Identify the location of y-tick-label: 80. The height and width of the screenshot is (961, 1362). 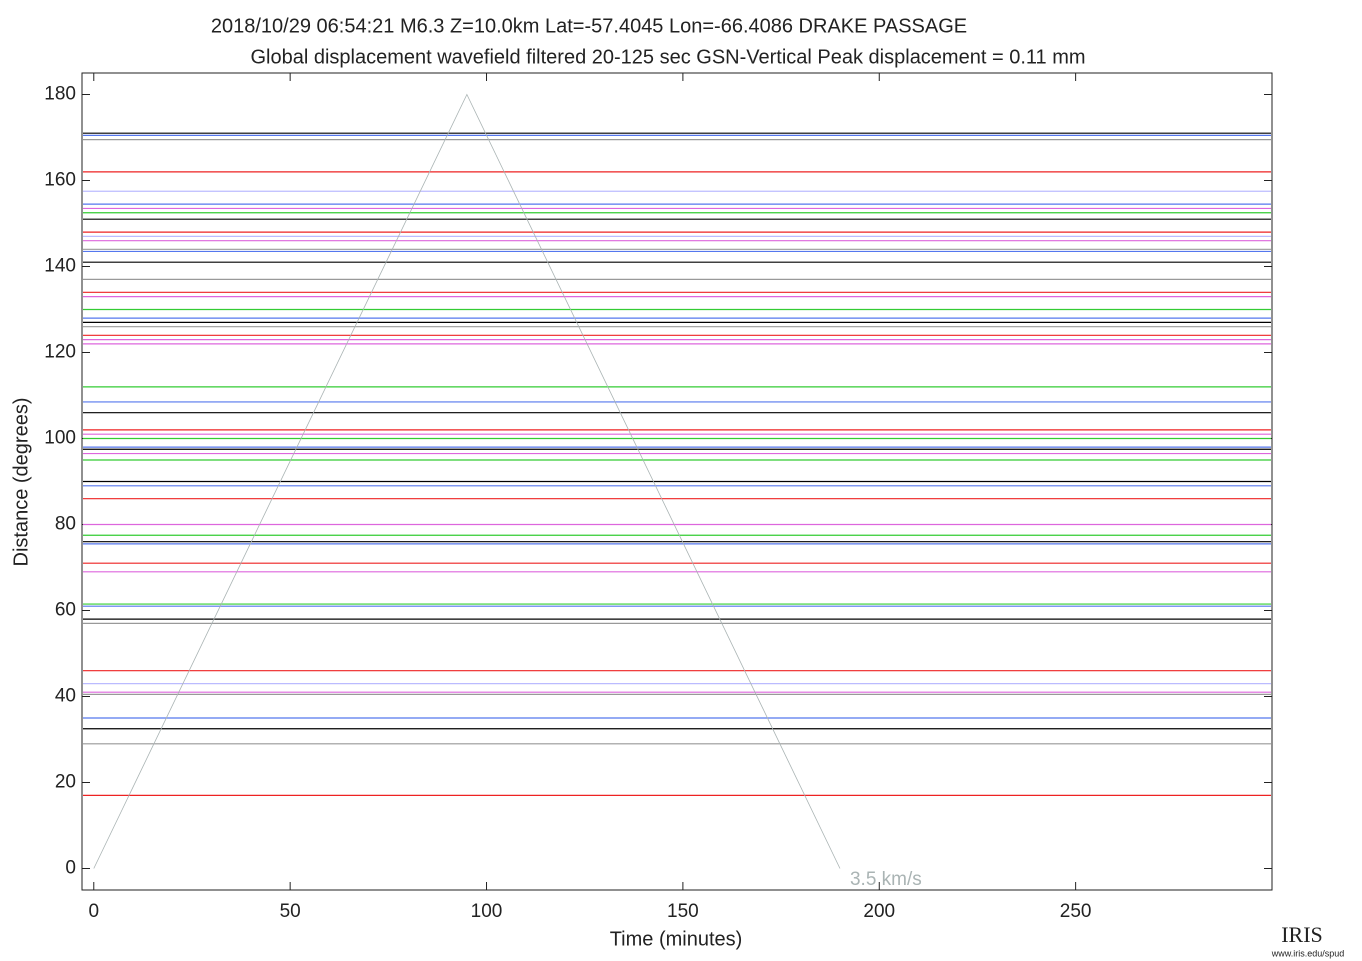
(65, 524).